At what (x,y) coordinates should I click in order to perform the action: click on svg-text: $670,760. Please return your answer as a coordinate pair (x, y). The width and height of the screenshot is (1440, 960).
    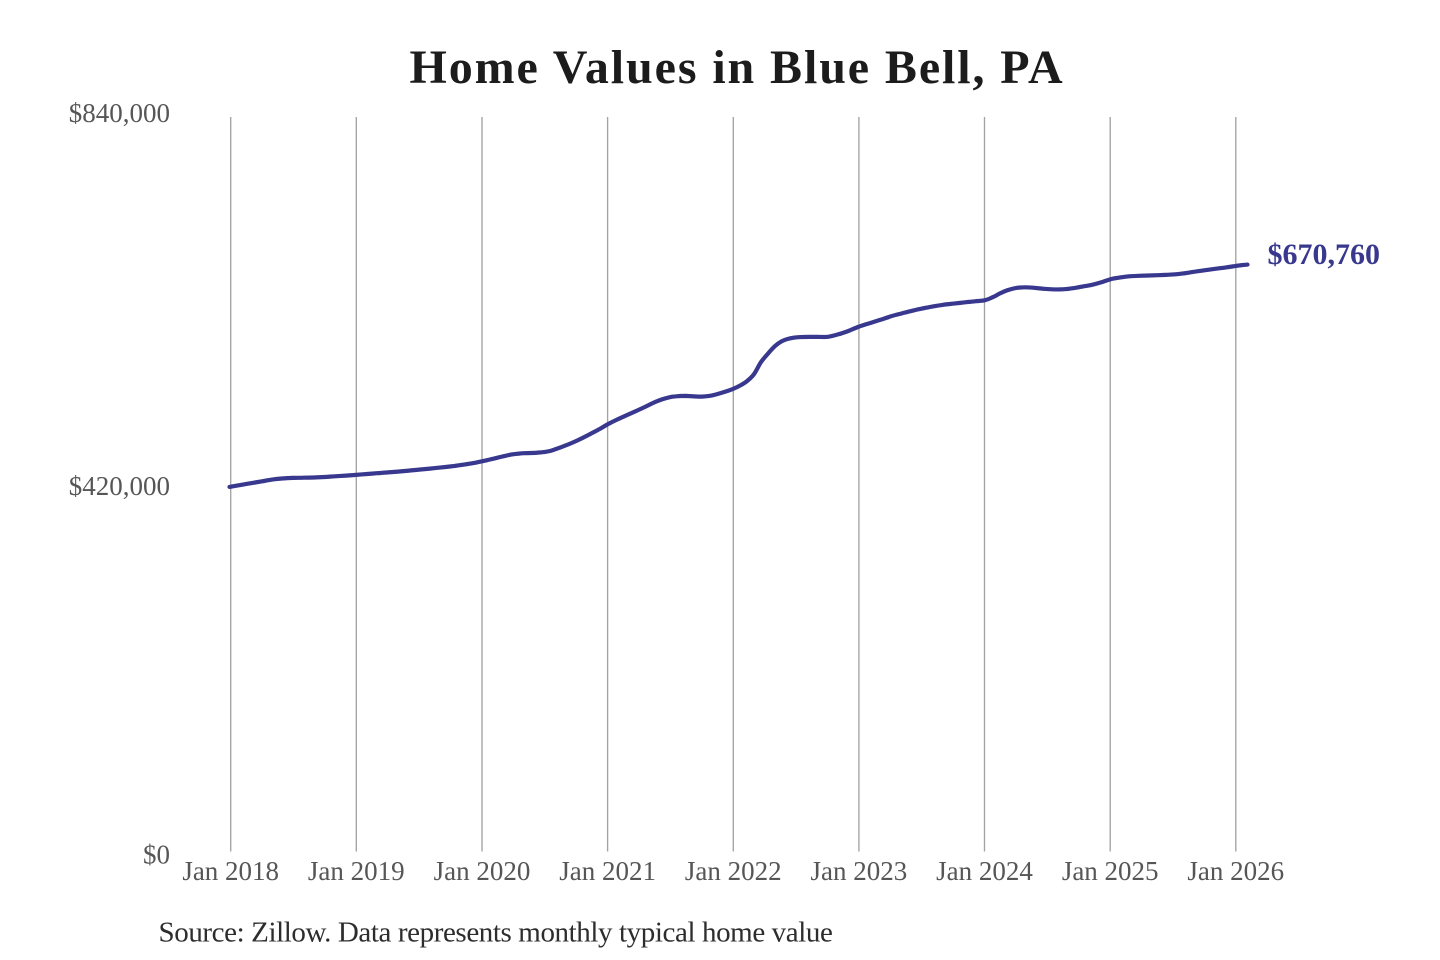
    Looking at the image, I should click on (1324, 254).